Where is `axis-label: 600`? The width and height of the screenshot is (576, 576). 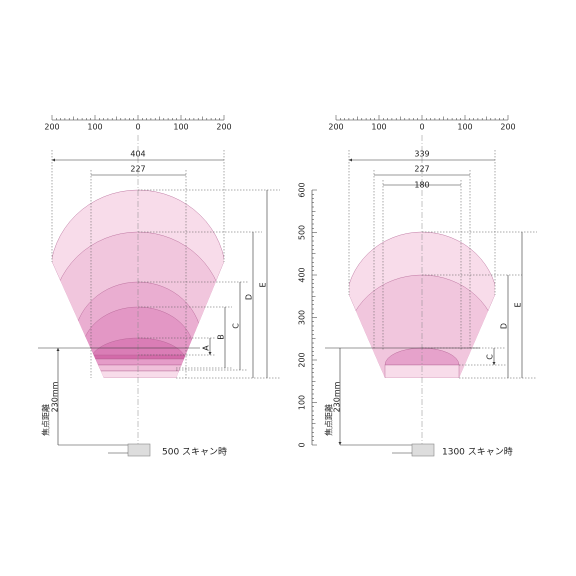
axis-label: 600 is located at coordinates (302, 189).